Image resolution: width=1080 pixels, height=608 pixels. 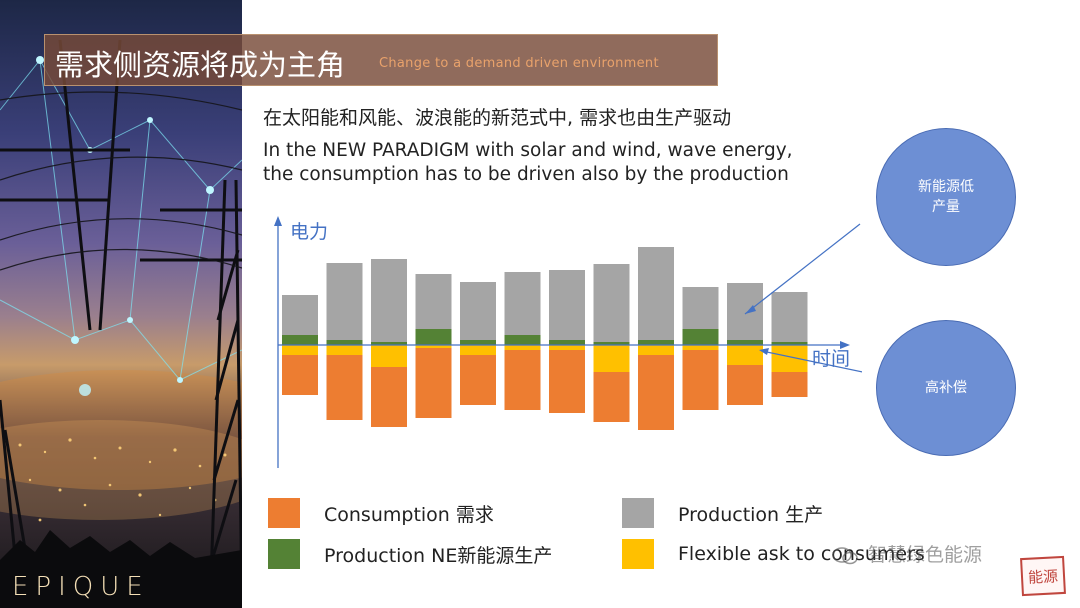 I want to click on legend-label-flexible: Flexible ask to consumers, so click(x=801, y=554).